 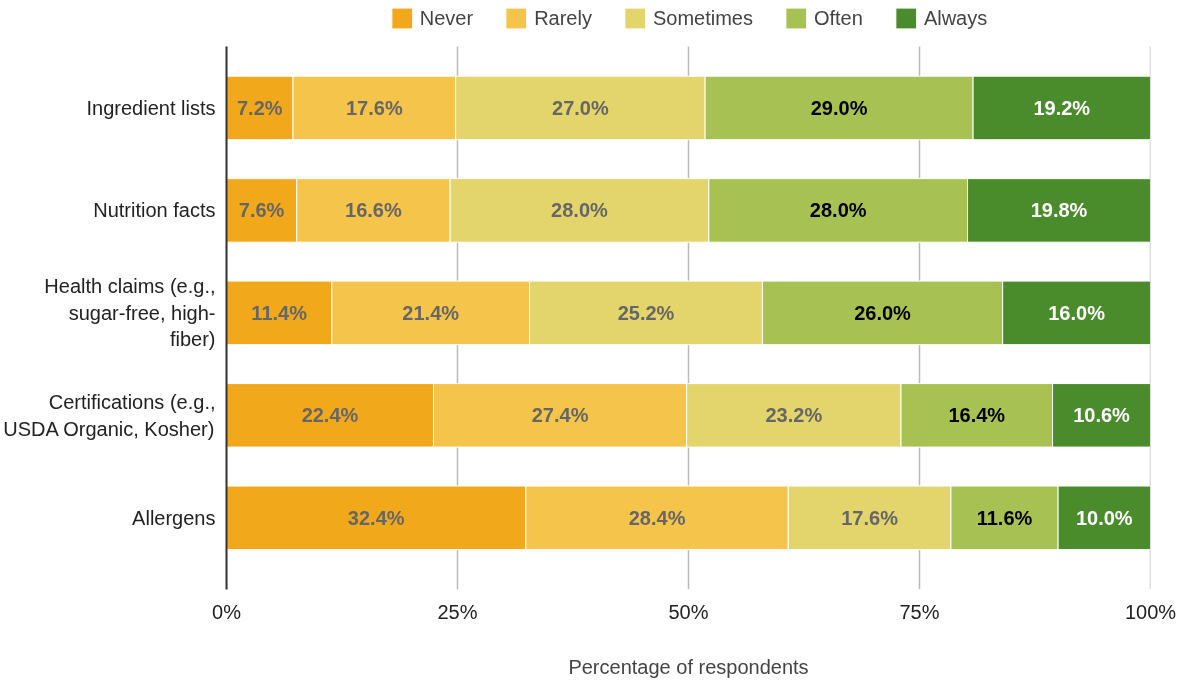 What do you see at coordinates (151, 107) in the screenshot?
I see `y-tick-label: Ingredient lists` at bounding box center [151, 107].